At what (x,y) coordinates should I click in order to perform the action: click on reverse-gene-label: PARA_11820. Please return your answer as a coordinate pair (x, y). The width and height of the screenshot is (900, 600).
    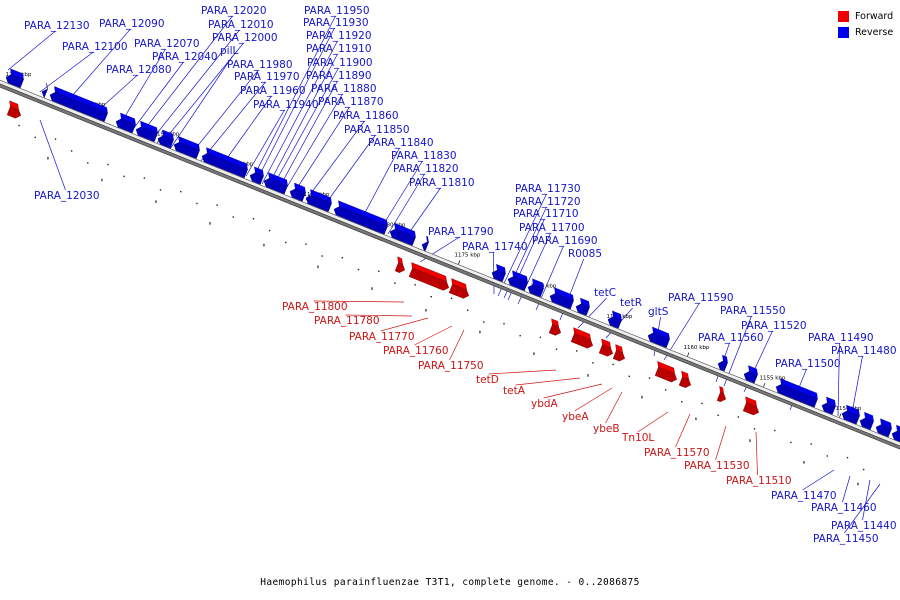
    Looking at the image, I should click on (426, 169).